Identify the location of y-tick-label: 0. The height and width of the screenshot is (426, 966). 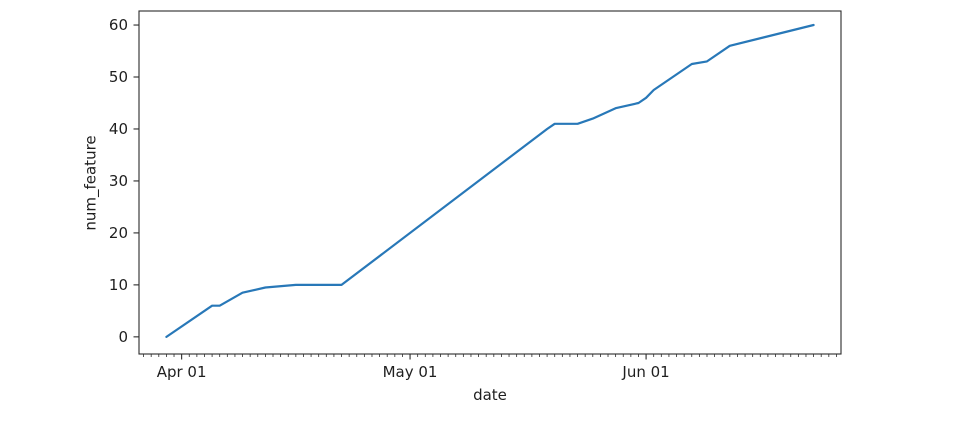
(123, 337).